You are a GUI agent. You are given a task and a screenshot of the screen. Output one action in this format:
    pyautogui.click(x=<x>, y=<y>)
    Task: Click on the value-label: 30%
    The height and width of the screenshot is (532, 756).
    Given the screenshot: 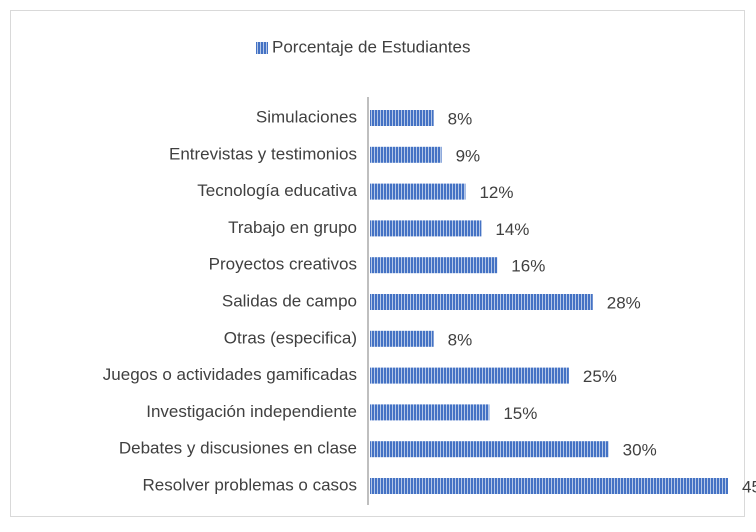 What is the action you would take?
    pyautogui.click(x=640, y=450)
    